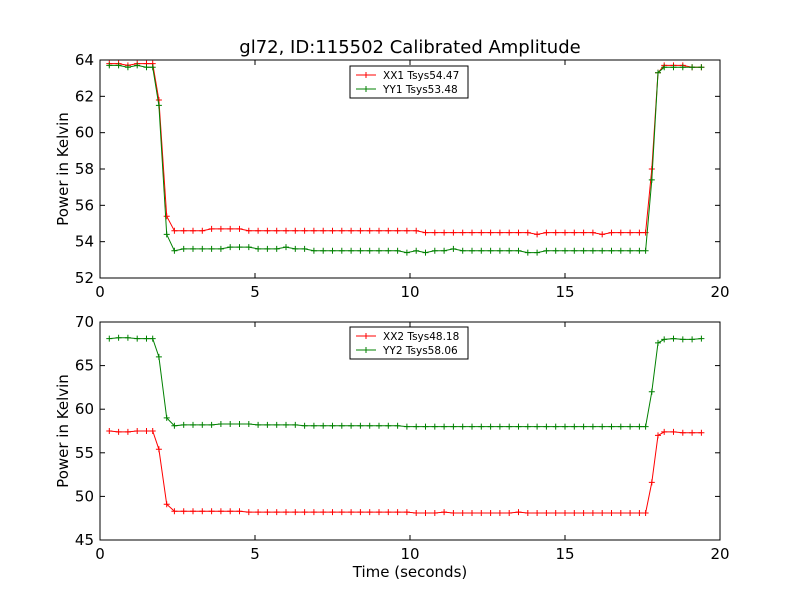  Describe the element at coordinates (420, 90) in the screenshot. I see `legend-entry-label: YY1 Tsys53.48` at that location.